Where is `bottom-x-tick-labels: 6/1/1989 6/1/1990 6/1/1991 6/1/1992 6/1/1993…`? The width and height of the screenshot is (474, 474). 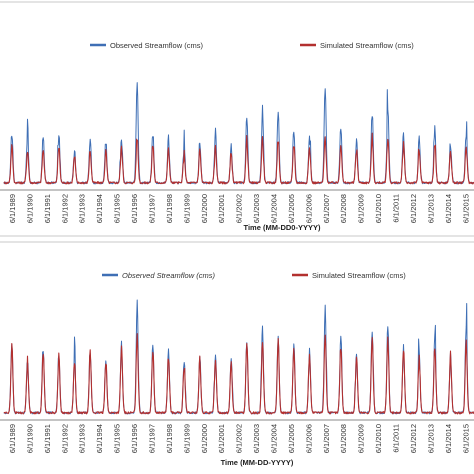 bottom-x-tick-labels: 6/1/1989 6/1/1990 6/1/1991 6/1/1992 6/1/1993… is located at coordinates (239, 438).